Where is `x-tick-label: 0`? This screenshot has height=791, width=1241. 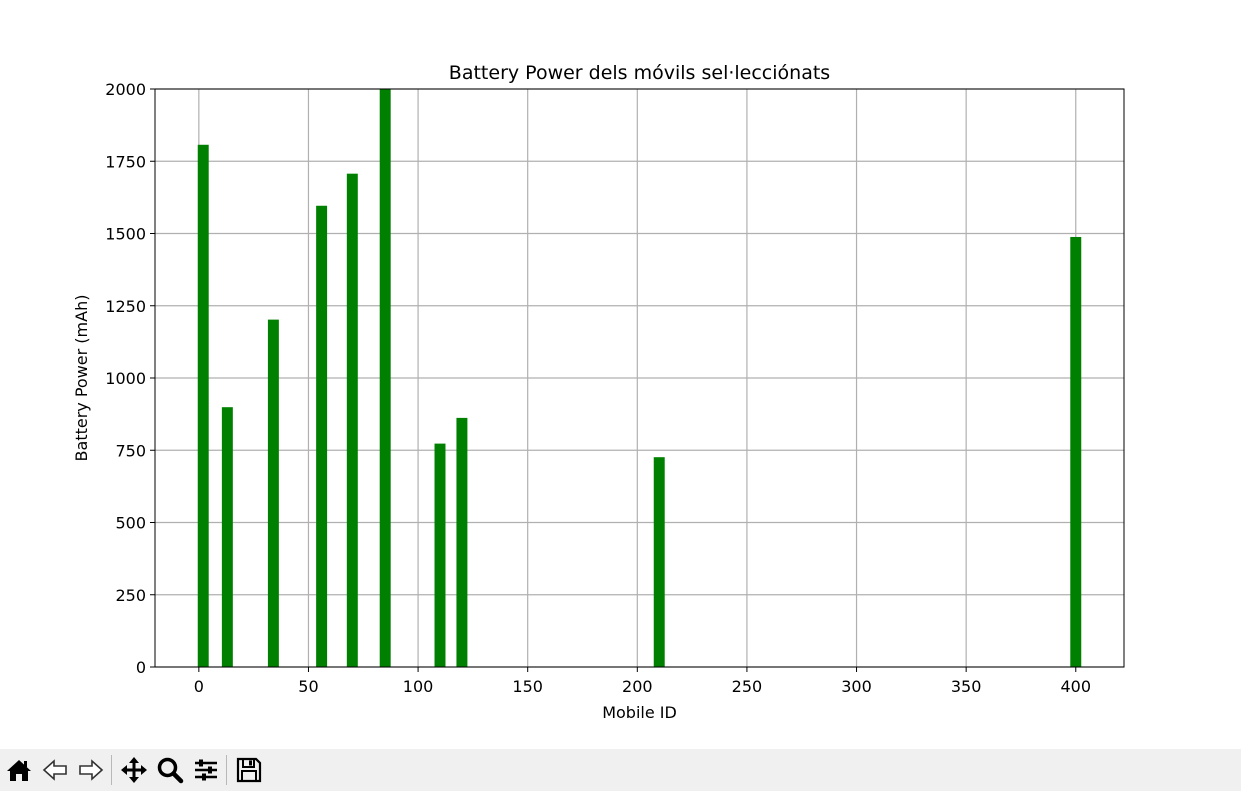
x-tick-label: 0 is located at coordinates (199, 686).